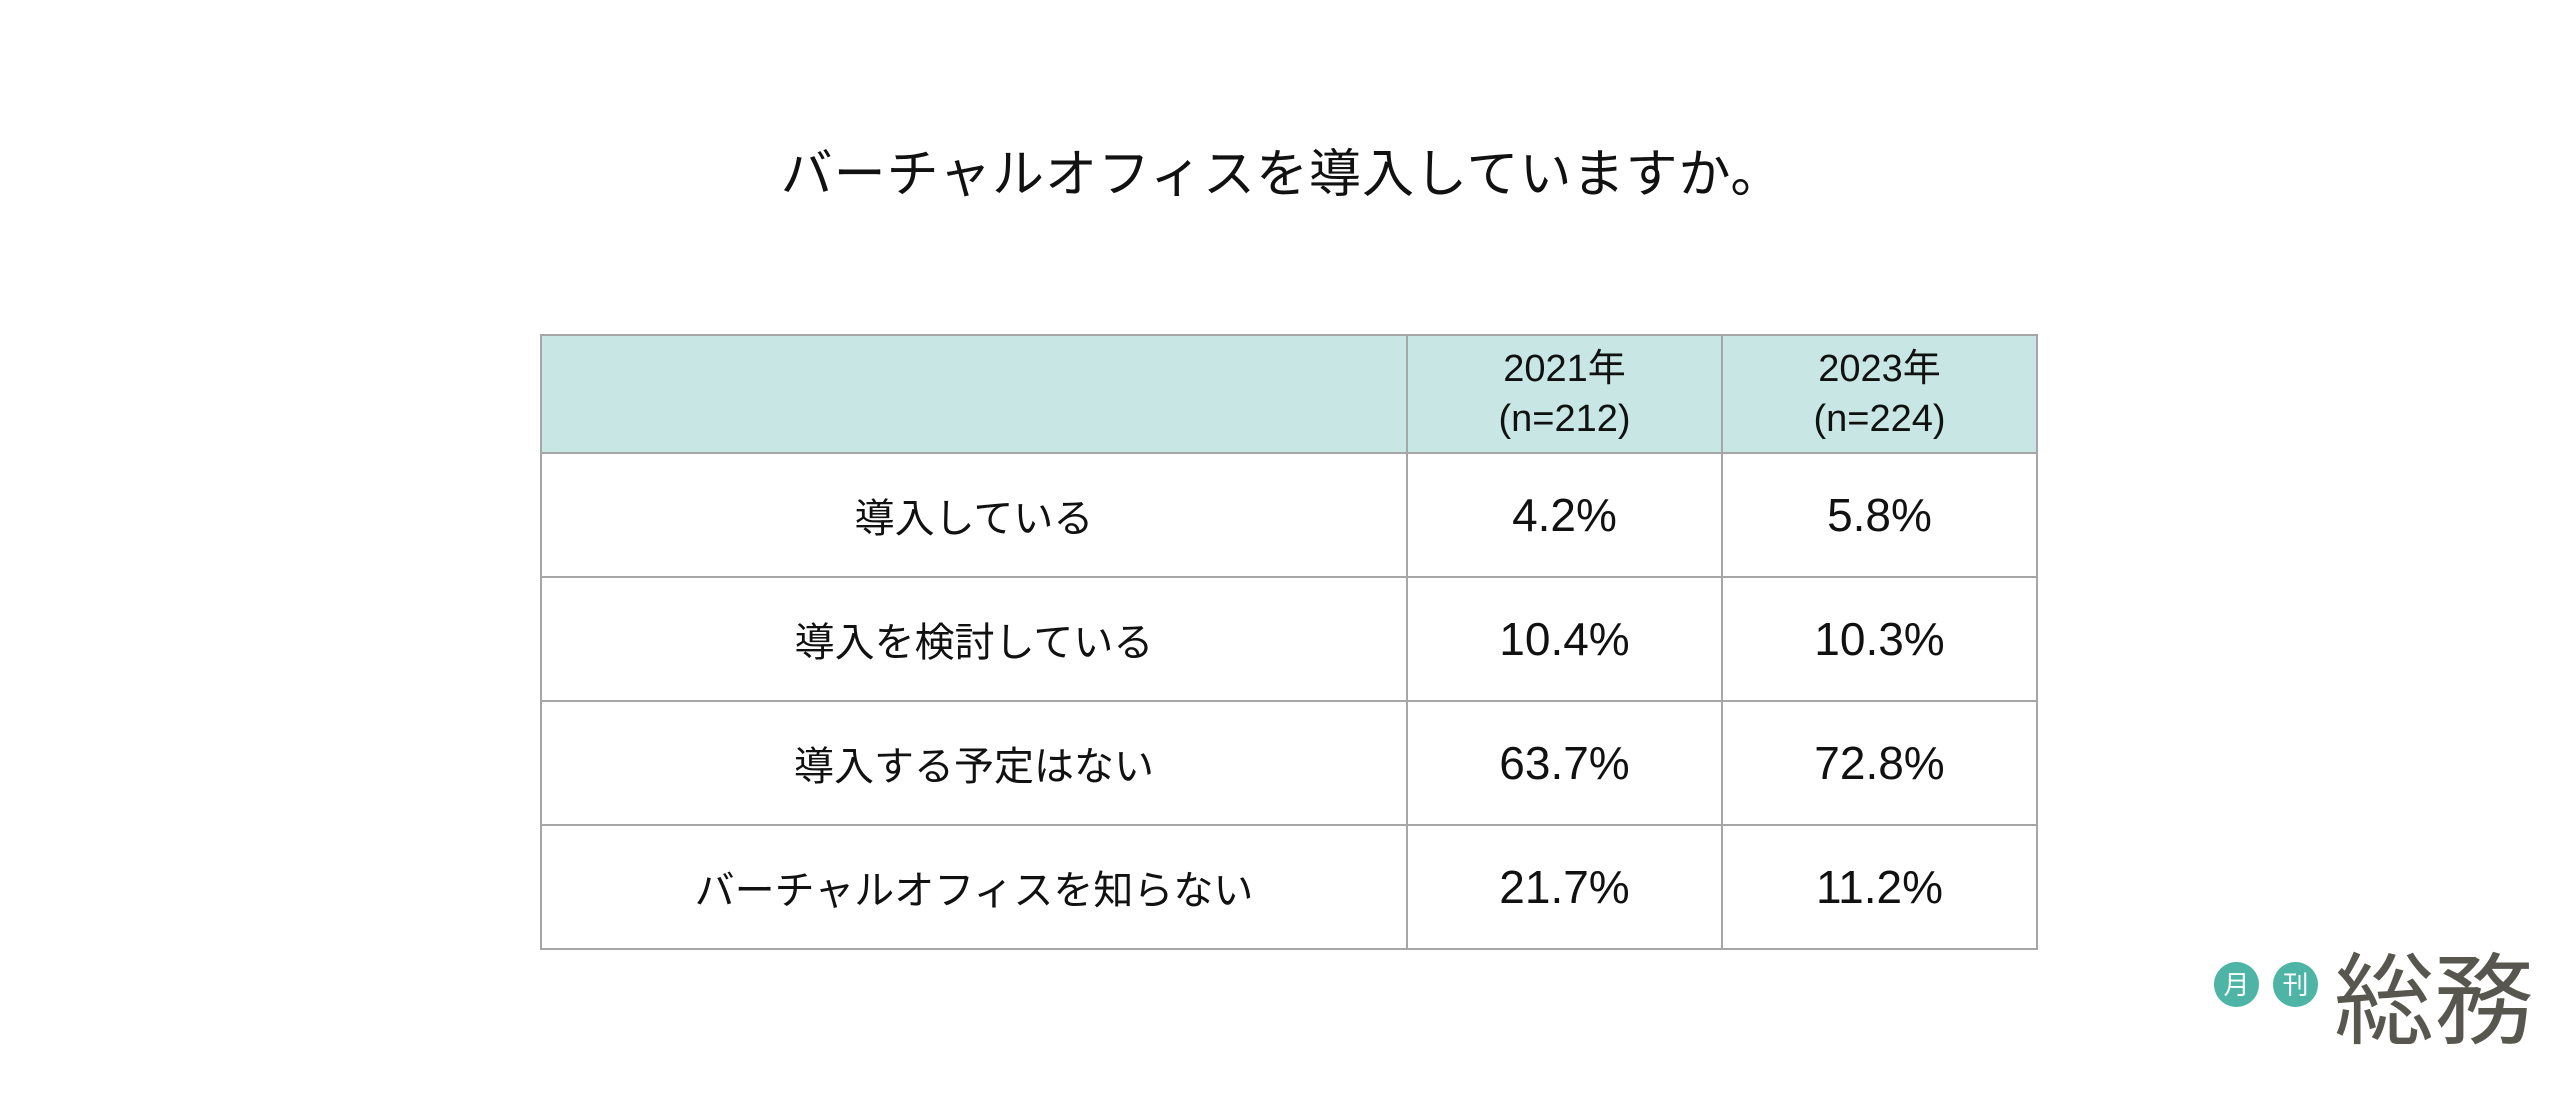 This screenshot has width=2564, height=1118. What do you see at coordinates (1564, 419) in the screenshot?
I see `header-n-2021: (n=212)` at bounding box center [1564, 419].